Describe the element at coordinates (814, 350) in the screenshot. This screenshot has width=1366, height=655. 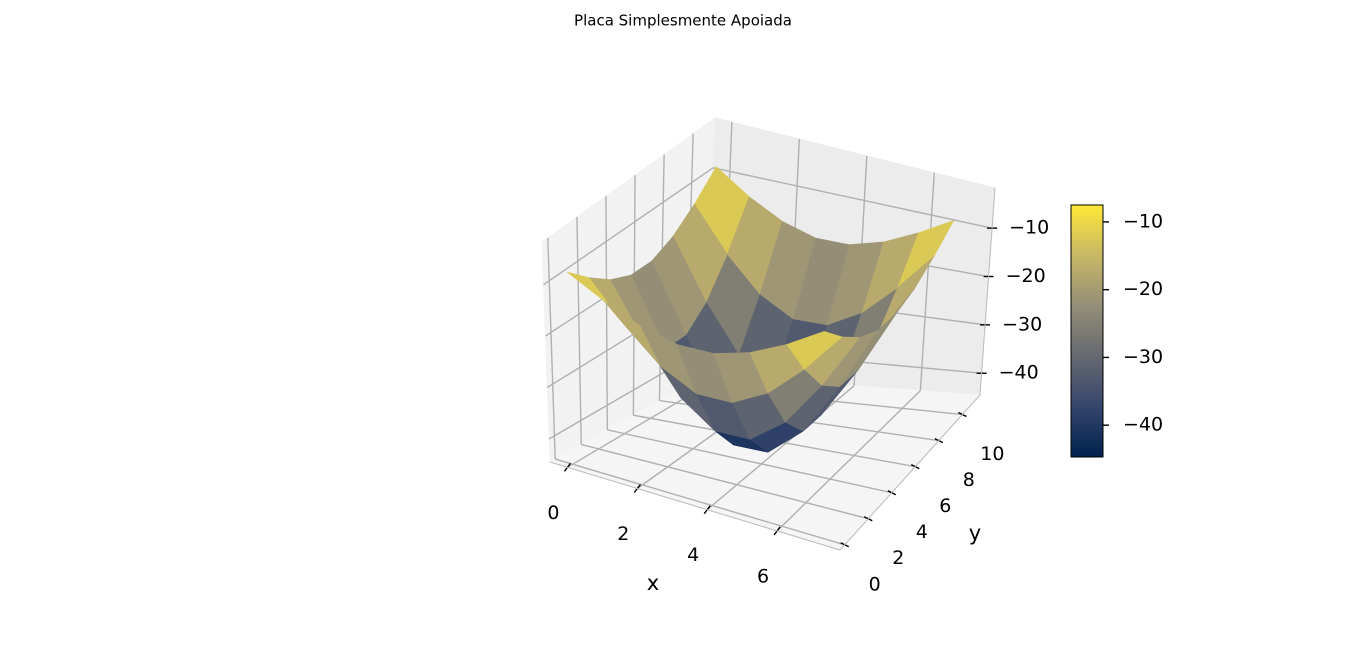
I see `surface-face` at that location.